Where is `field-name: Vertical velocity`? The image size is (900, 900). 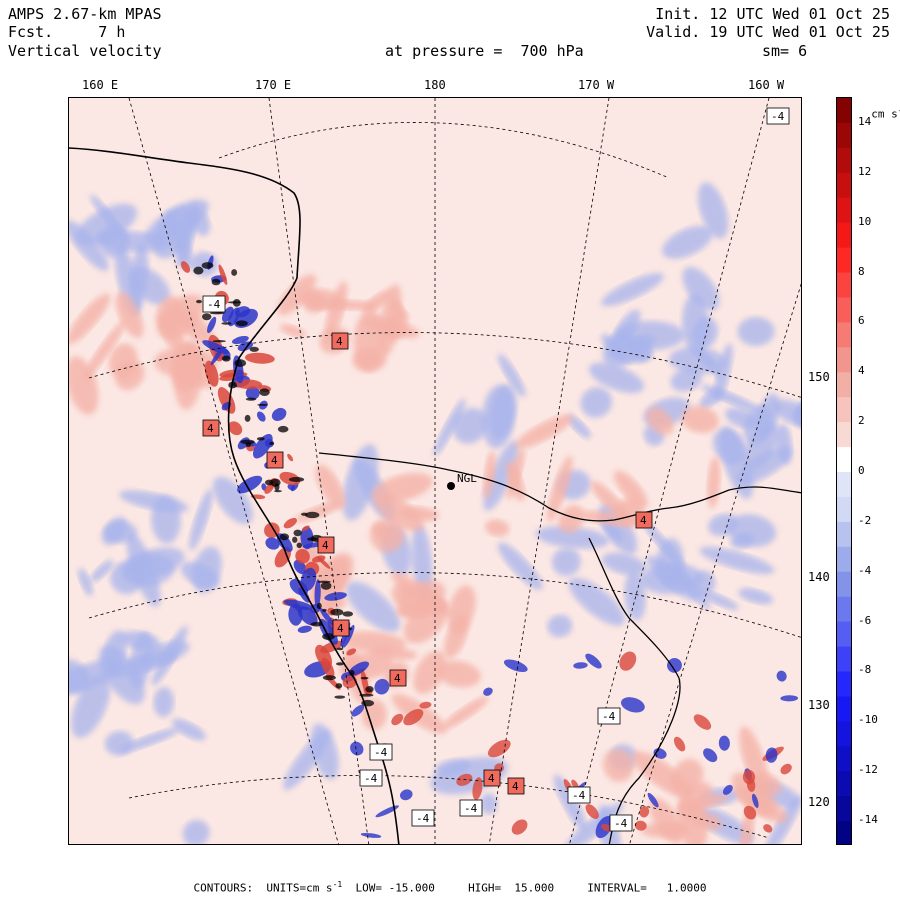 field-name: Vertical velocity is located at coordinates (85, 51).